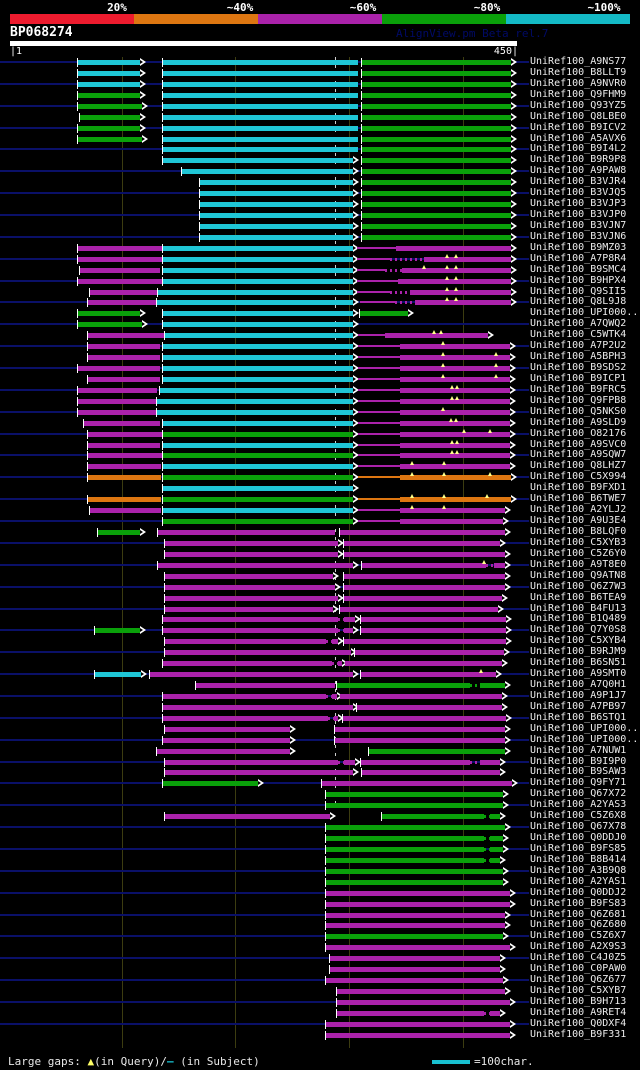  What do you see at coordinates (578, 378) in the screenshot?
I see `hit-label: UniRef100_B9ICP1` at bounding box center [578, 378].